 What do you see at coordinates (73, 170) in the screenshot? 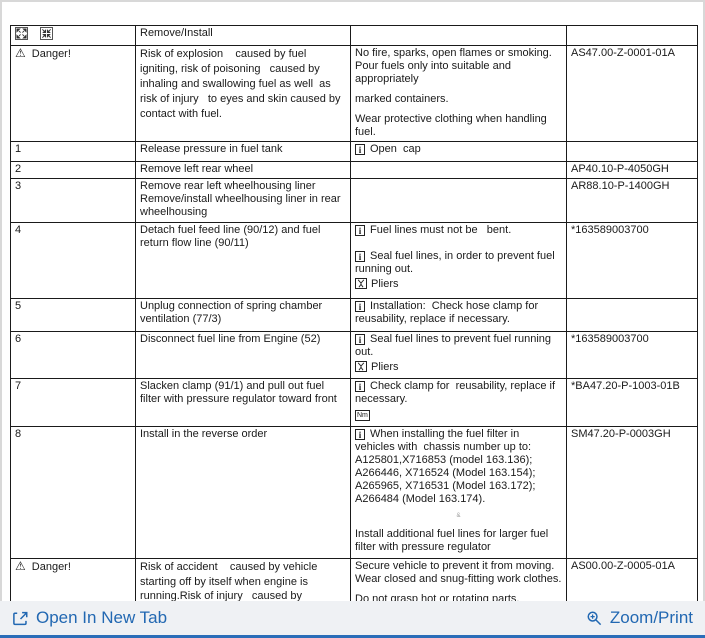
I see `step-cell: 2` at bounding box center [73, 170].